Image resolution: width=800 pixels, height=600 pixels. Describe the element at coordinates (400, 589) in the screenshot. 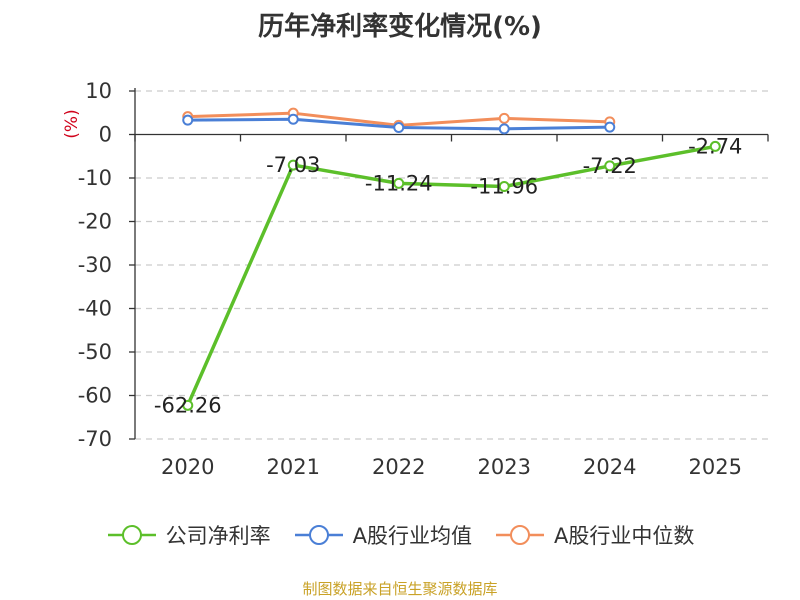

I see `data-source-note: 制图数据来自恒生聚源数据库` at that location.